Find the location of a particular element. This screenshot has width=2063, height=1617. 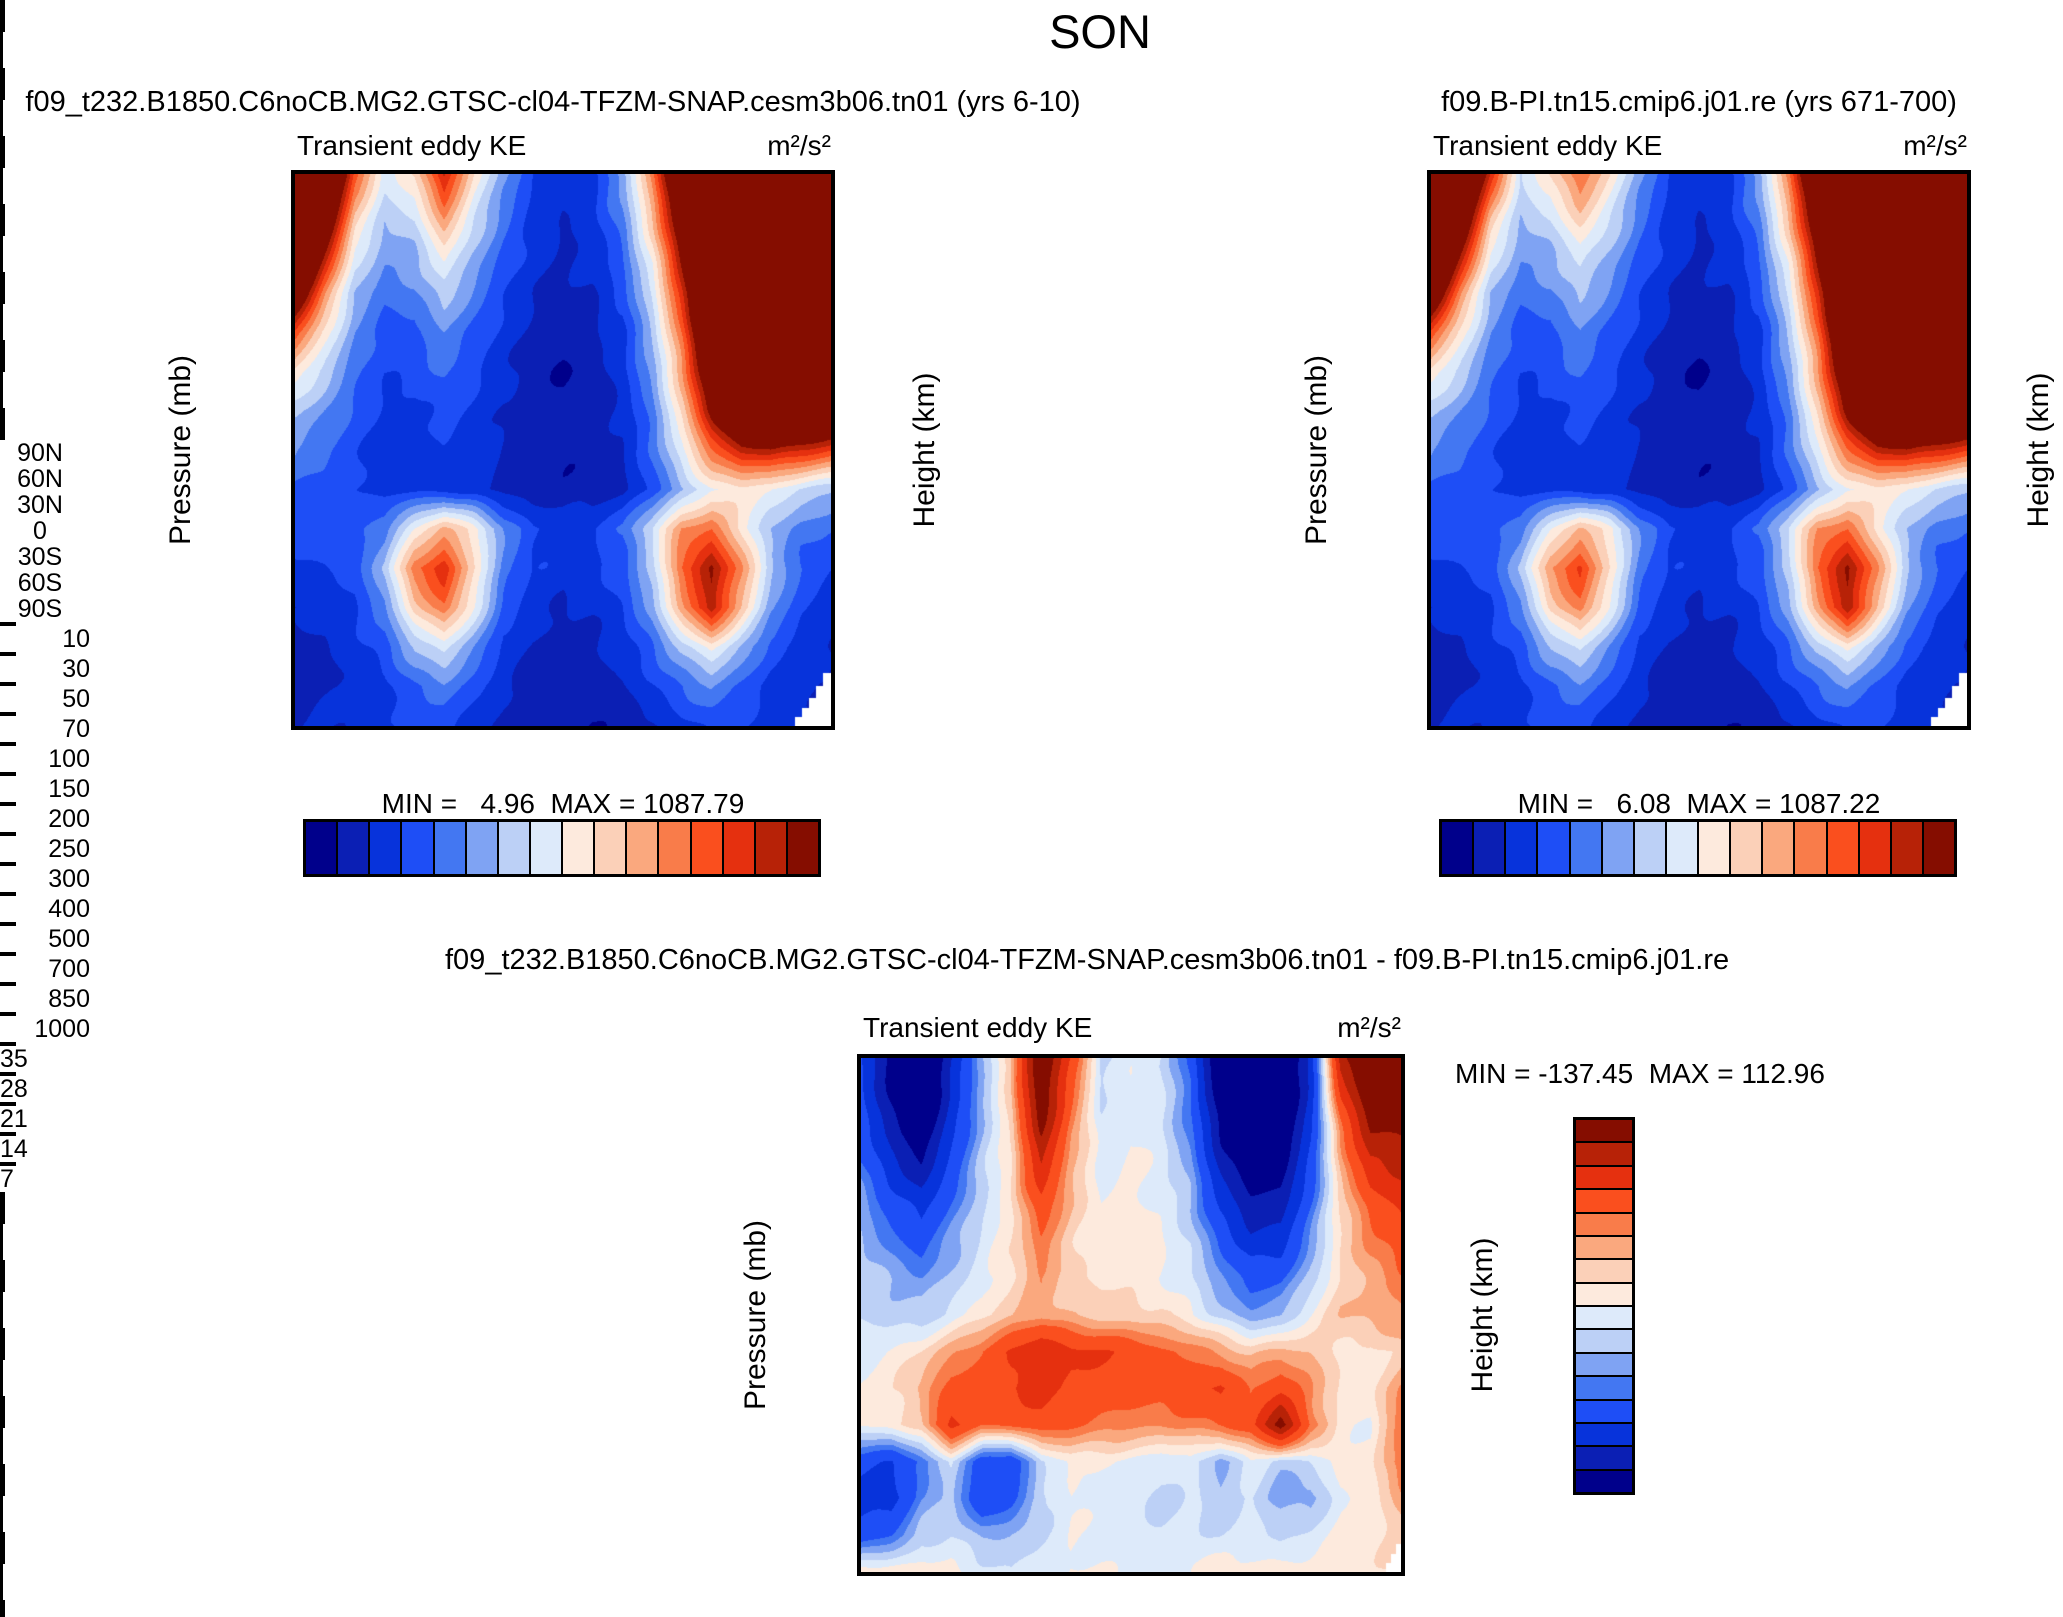

height-tick-label: 21 is located at coordinates (14, 1119).